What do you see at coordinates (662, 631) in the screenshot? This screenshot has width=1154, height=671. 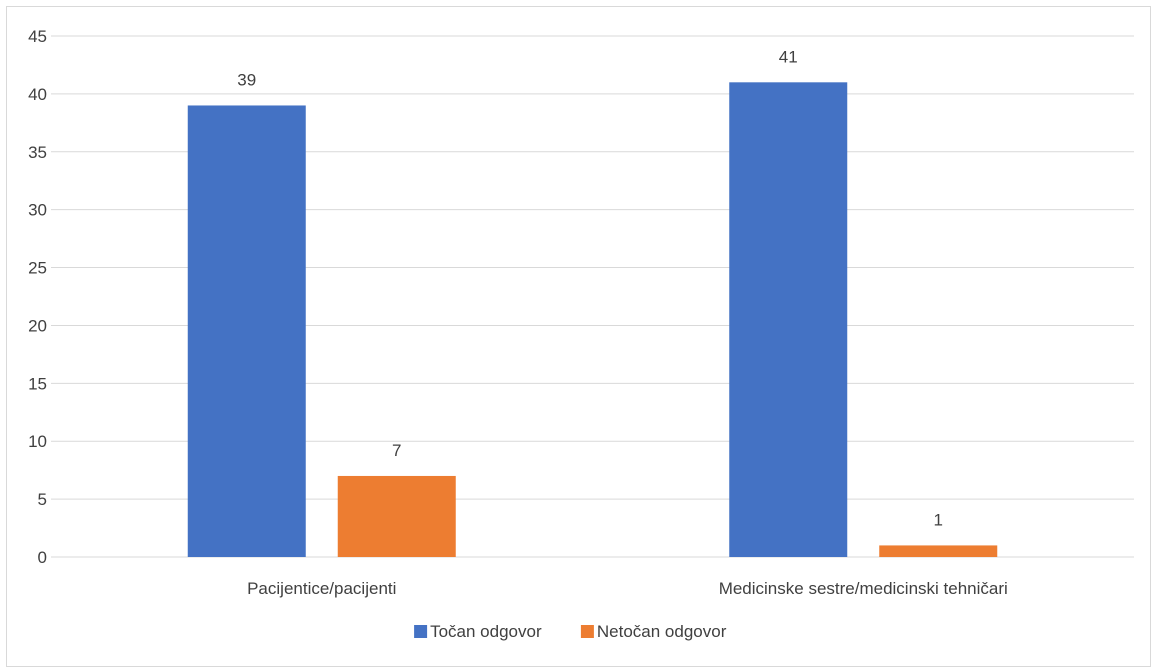 I see `legend-label: Netočan odgovor` at bounding box center [662, 631].